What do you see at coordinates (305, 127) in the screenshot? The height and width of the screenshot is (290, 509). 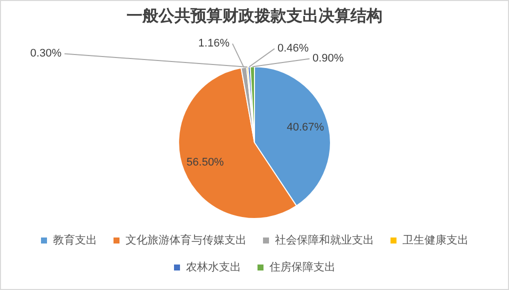 I see `data-label: 40.67%` at bounding box center [305, 127].